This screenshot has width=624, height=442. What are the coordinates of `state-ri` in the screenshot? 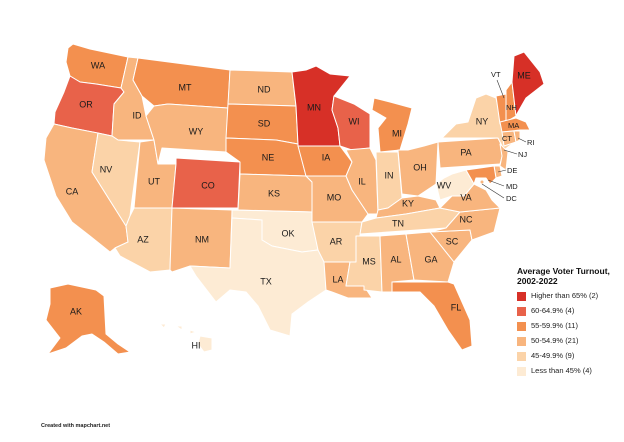 It's located at (517, 136).